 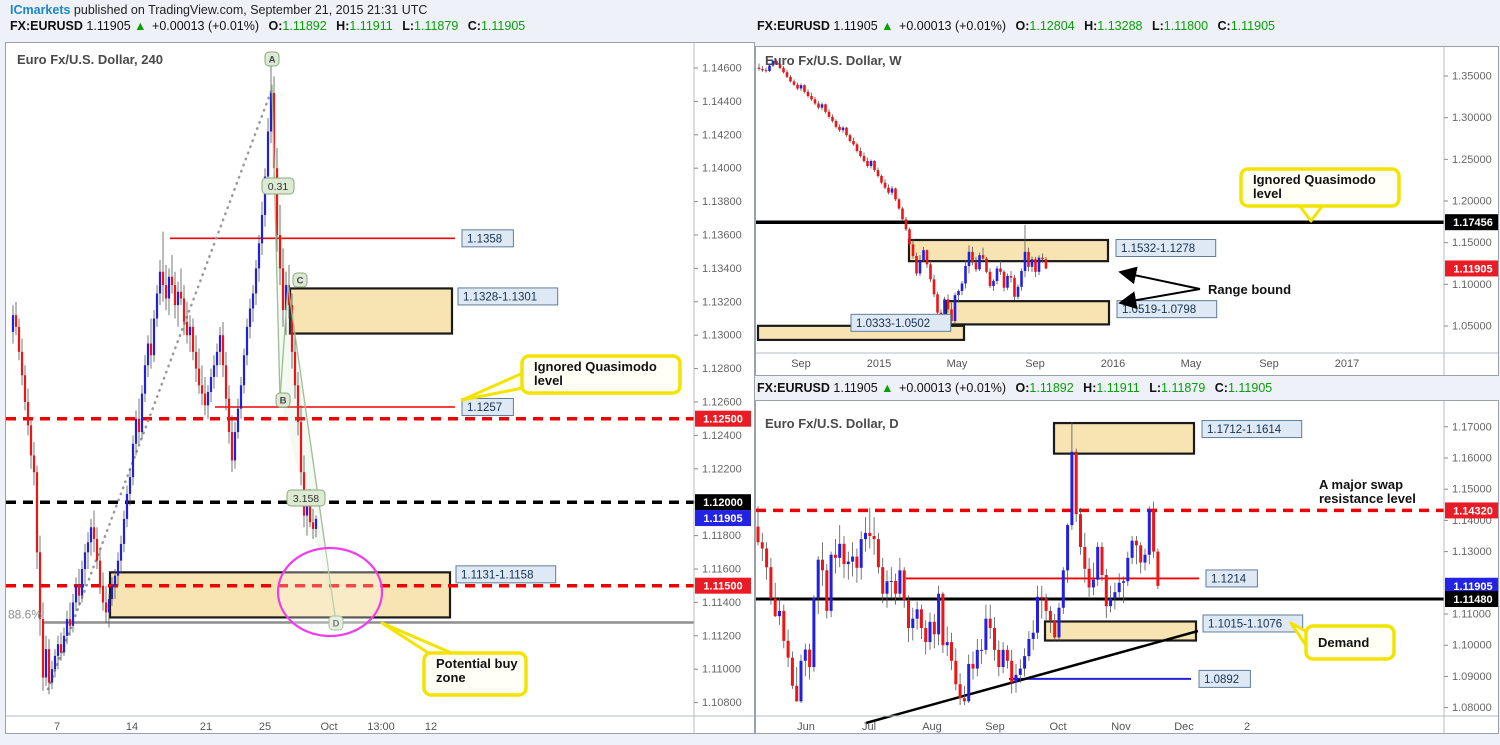 What do you see at coordinates (721, 670) in the screenshot?
I see `price-tick-label: 1.11000` at bounding box center [721, 670].